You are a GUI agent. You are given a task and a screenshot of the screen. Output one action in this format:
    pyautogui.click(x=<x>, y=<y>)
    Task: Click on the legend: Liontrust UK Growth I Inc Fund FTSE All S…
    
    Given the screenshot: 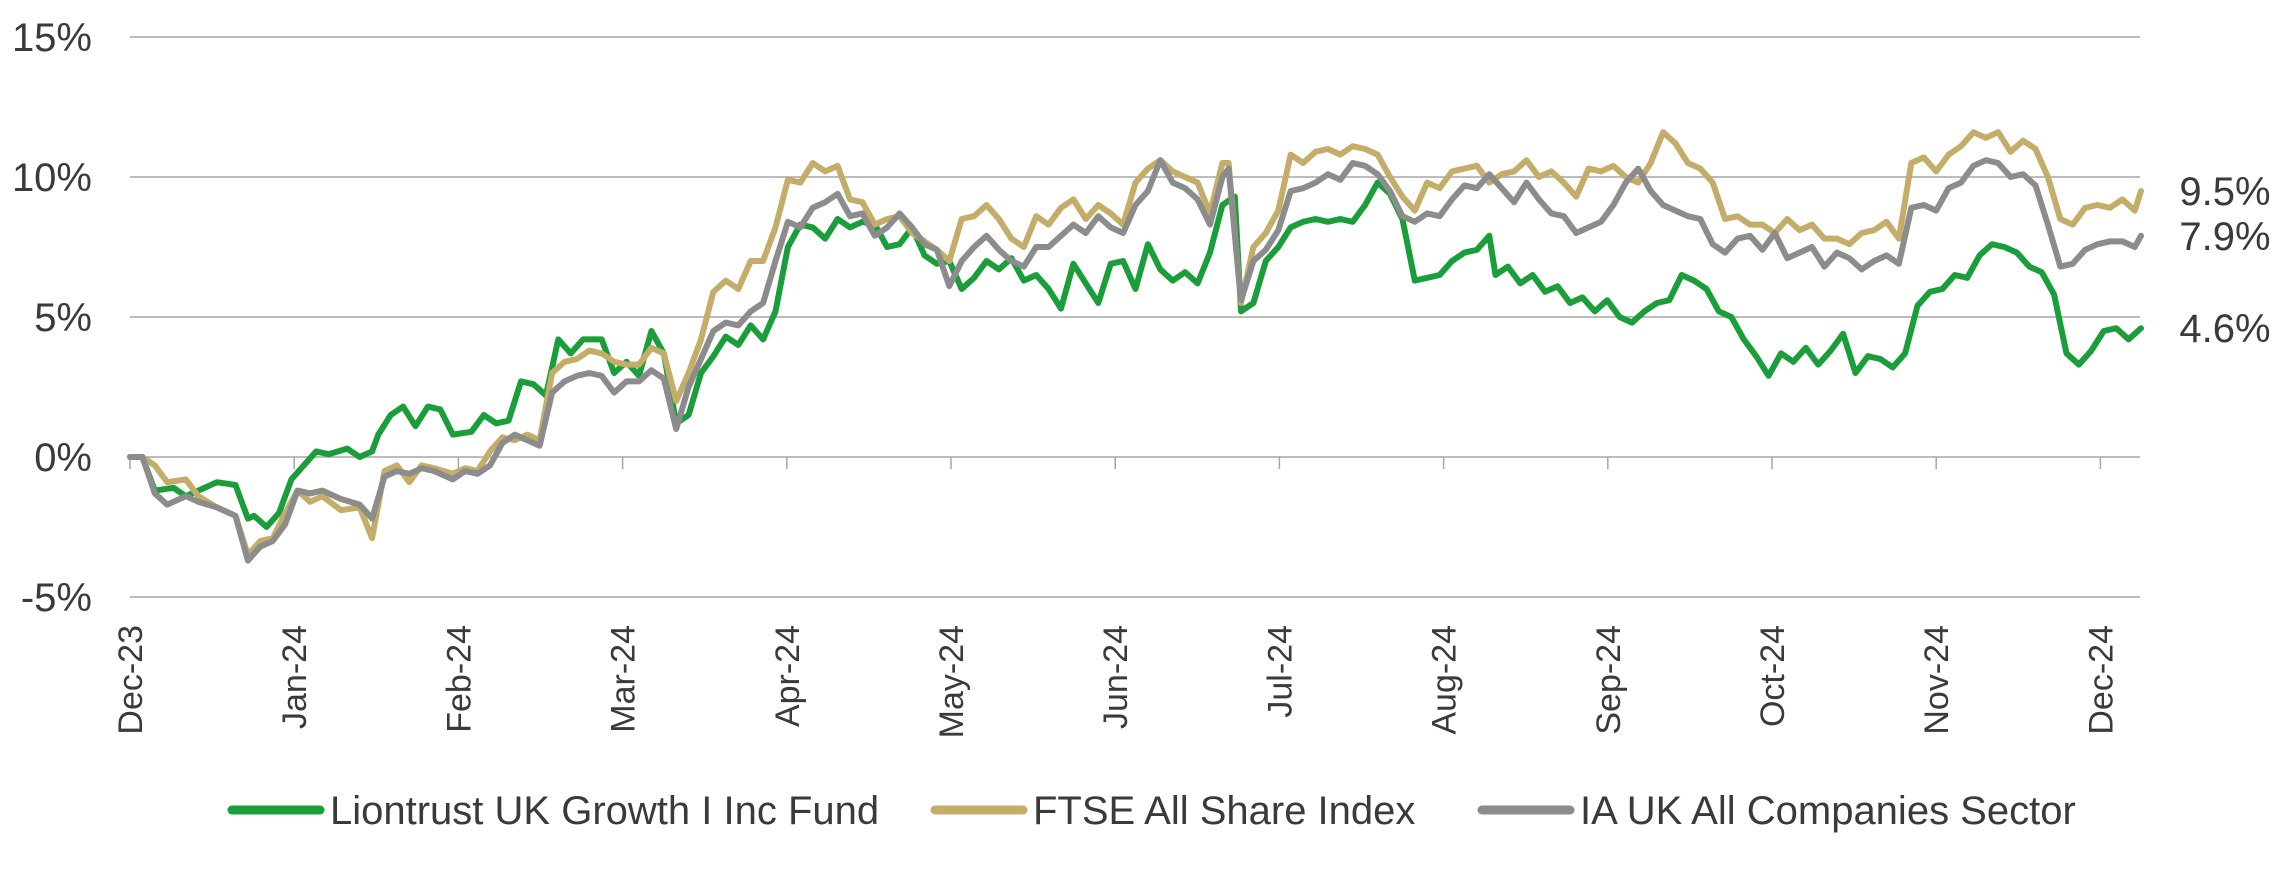 What is the action you would take?
    pyautogui.click(x=1151, y=811)
    